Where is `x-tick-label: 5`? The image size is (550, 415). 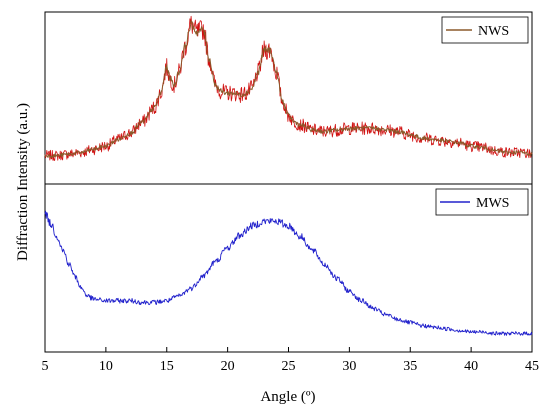 x-tick-label: 5 is located at coordinates (45, 366).